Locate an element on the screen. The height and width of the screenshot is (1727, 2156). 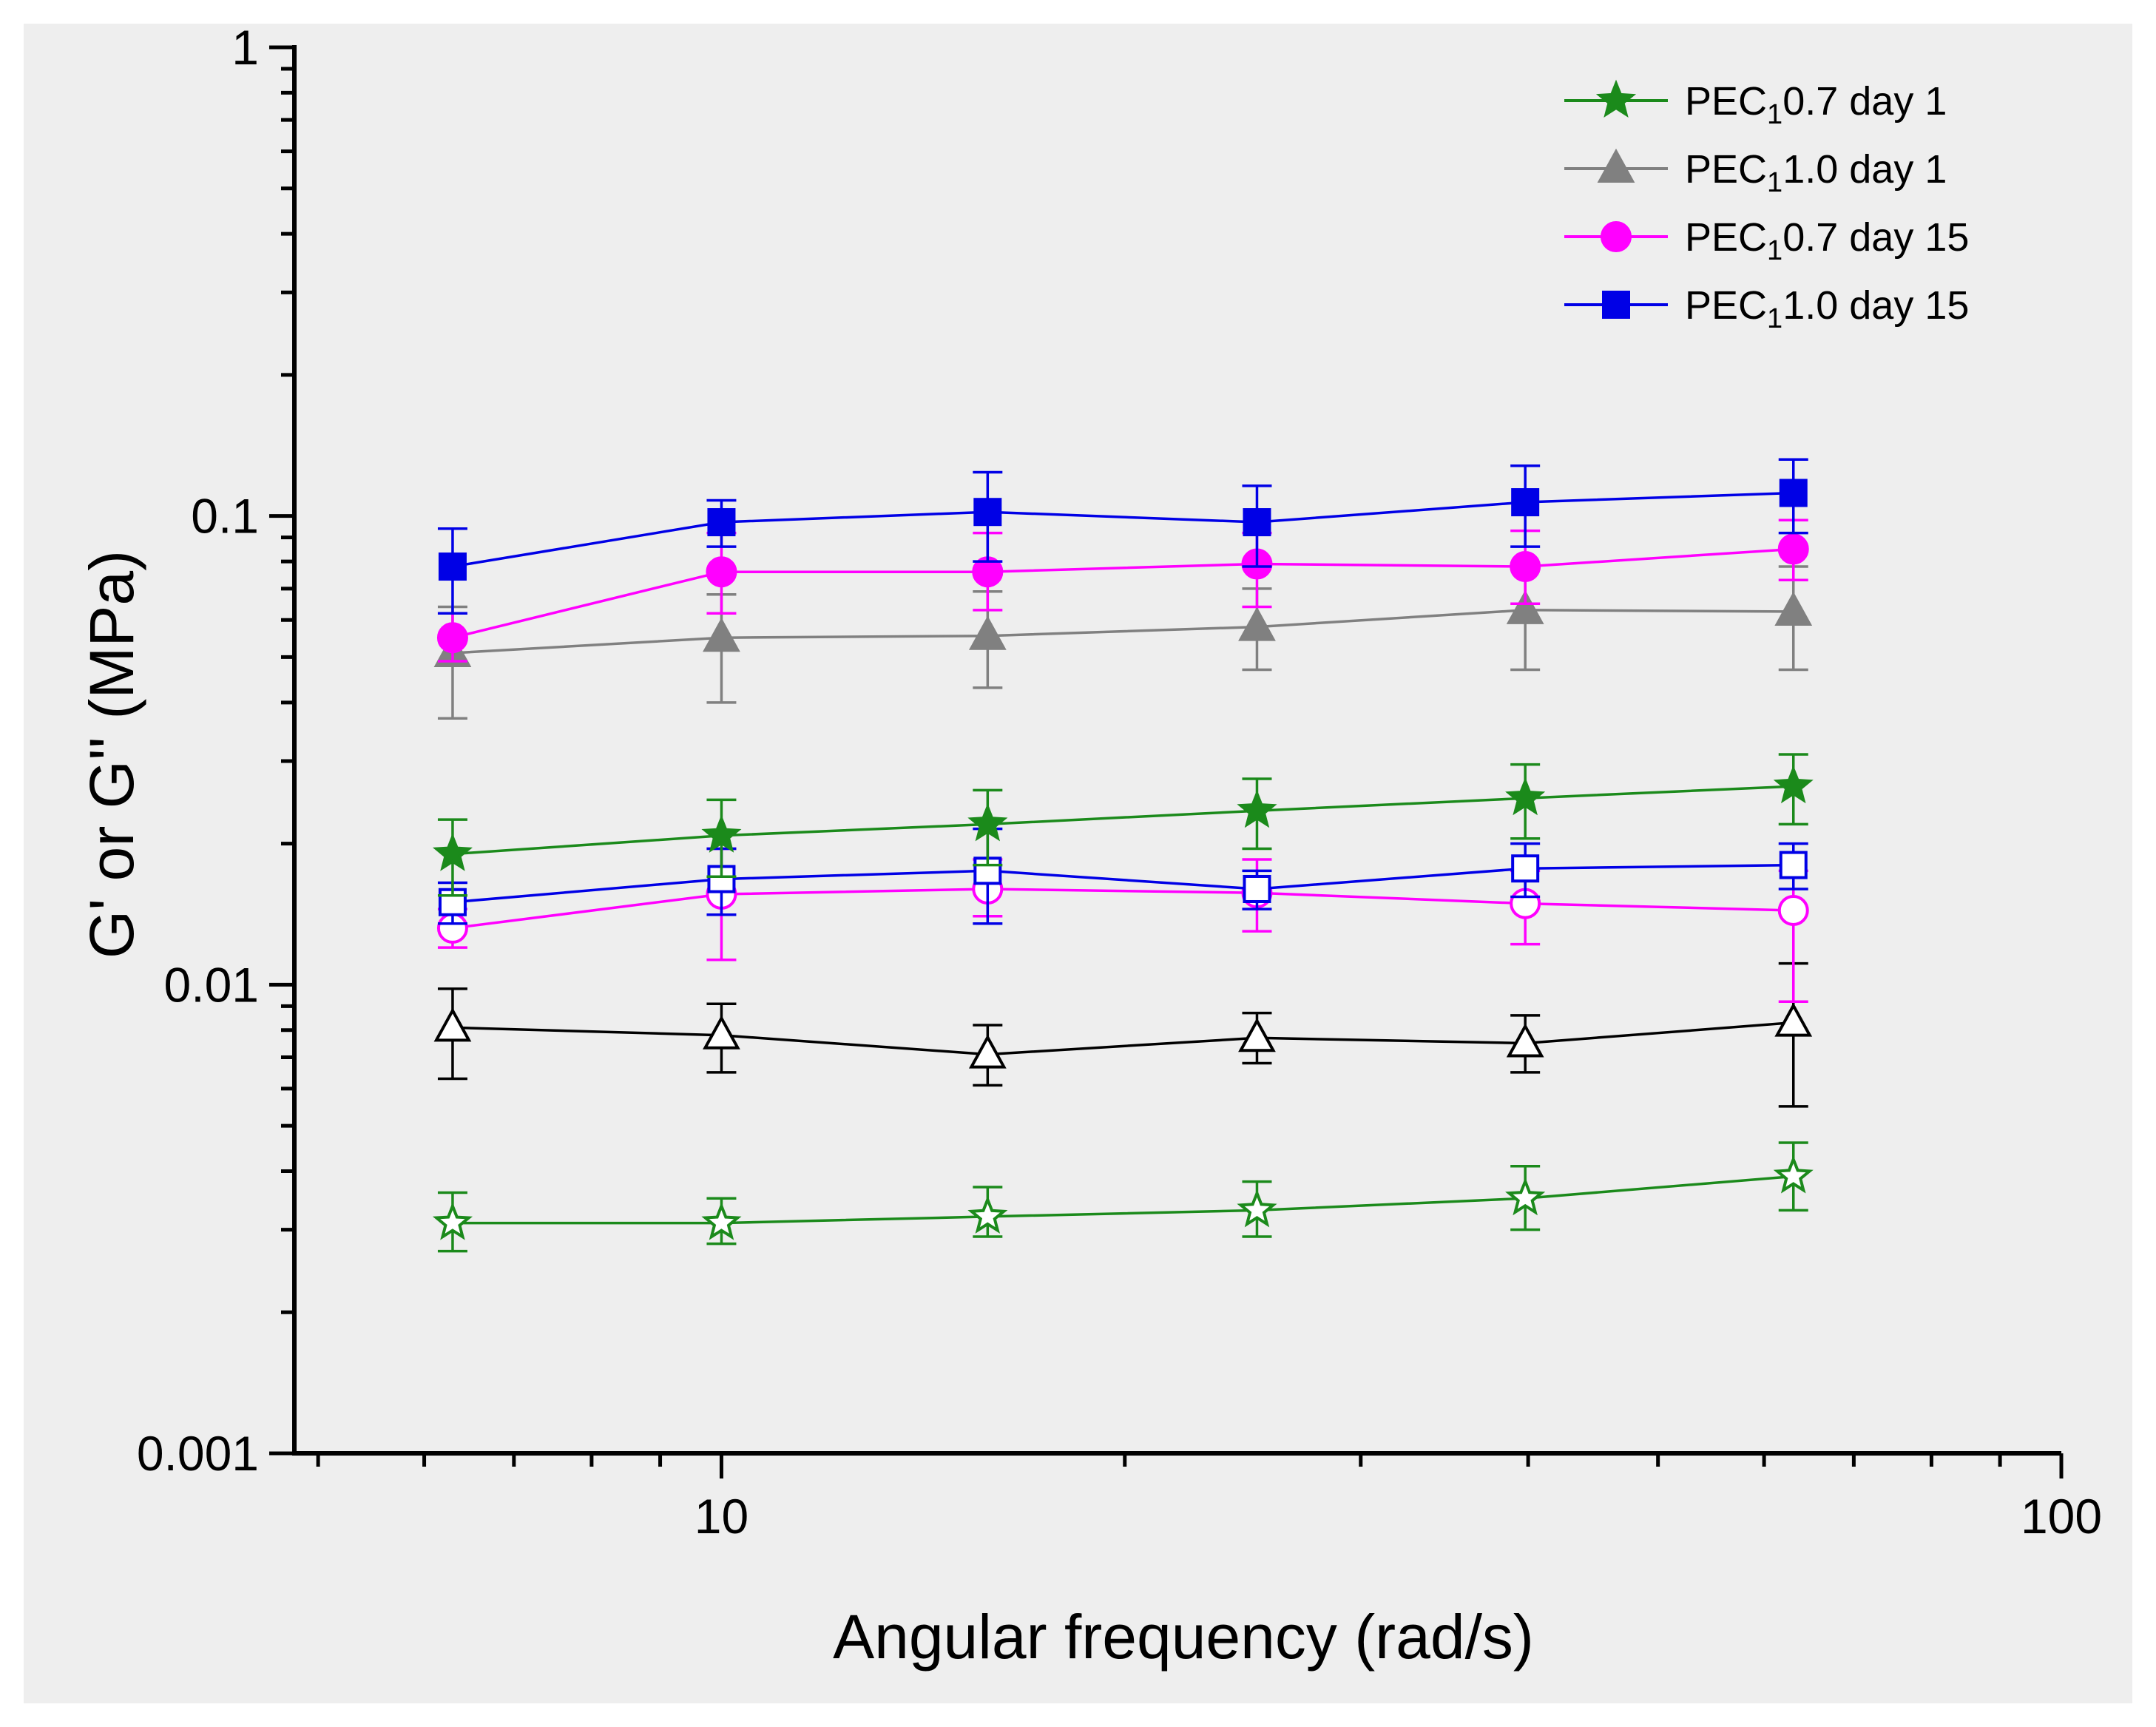
y-tick-label: 0.001 is located at coordinates (198, 1454).